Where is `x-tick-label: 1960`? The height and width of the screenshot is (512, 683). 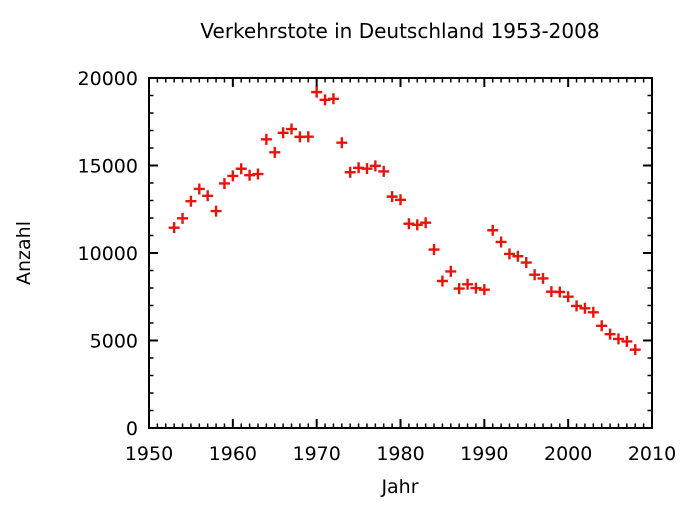
x-tick-label: 1960 is located at coordinates (233, 454).